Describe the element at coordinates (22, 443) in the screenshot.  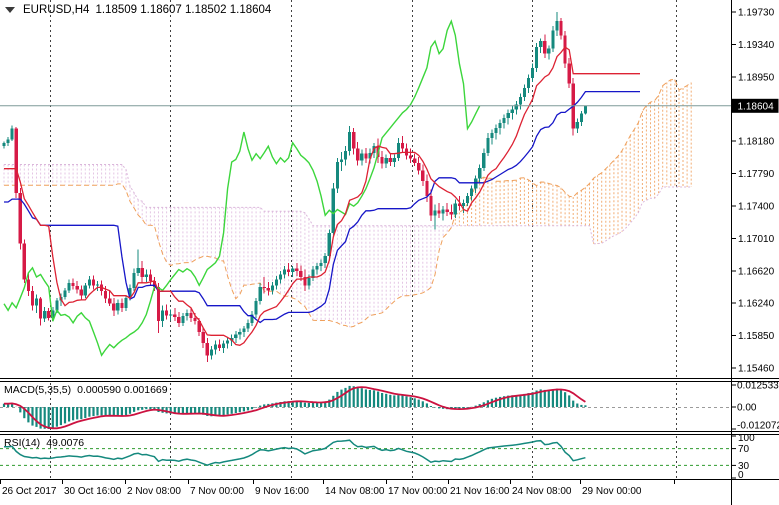
I see `rsi-name: RSI(14)` at that location.